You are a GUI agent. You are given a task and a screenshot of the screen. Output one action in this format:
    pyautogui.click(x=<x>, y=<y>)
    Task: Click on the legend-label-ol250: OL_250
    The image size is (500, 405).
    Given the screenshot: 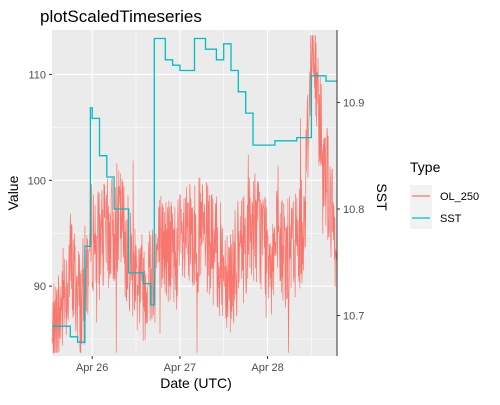 What is the action you would take?
    pyautogui.click(x=459, y=197)
    